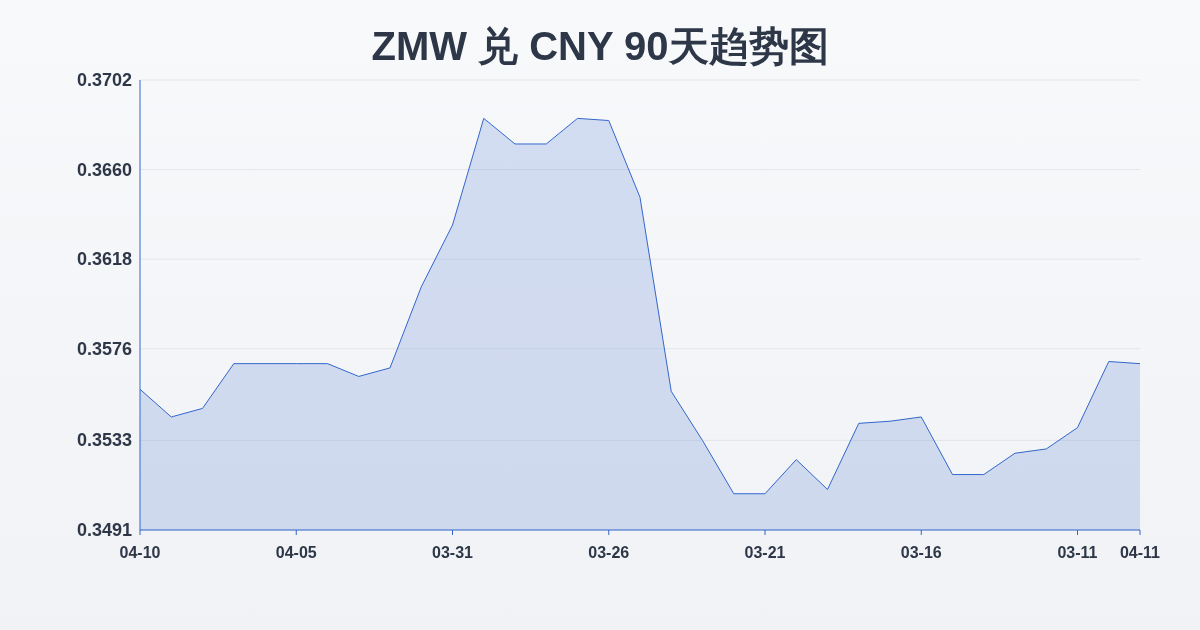 The image size is (1200, 630). I want to click on y-tick-label: 0.3576, so click(104, 348).